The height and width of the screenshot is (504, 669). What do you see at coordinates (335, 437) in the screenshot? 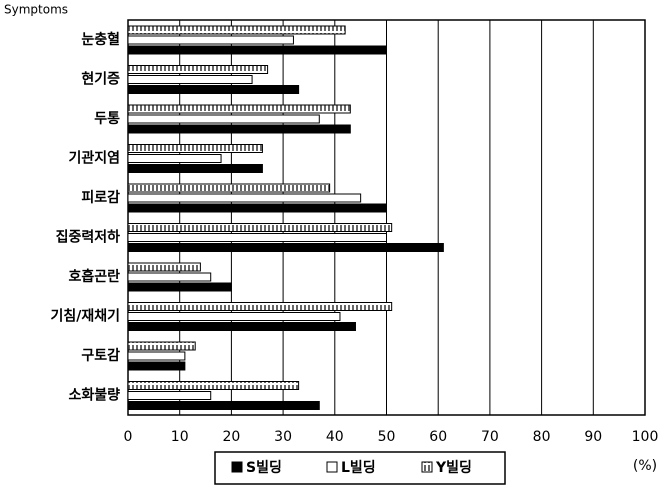
I see `x-tick-label: 40` at bounding box center [335, 437].